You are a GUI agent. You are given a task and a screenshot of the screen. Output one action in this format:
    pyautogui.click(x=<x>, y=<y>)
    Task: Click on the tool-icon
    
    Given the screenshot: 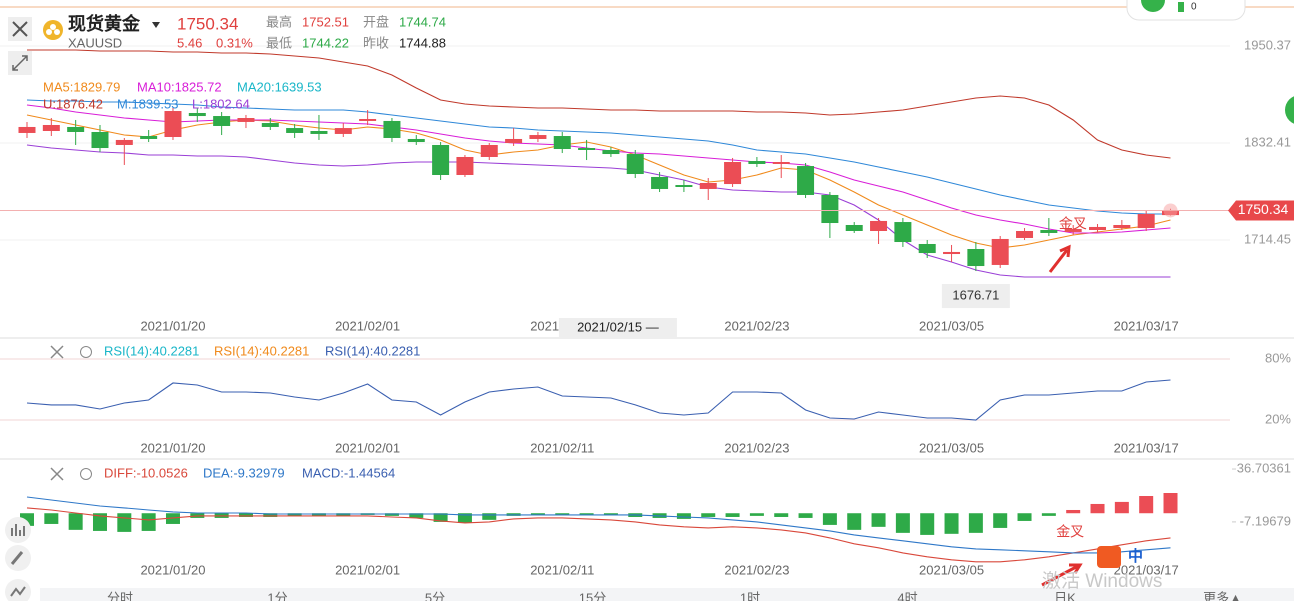 What is the action you would take?
    pyautogui.click(x=17, y=558)
    